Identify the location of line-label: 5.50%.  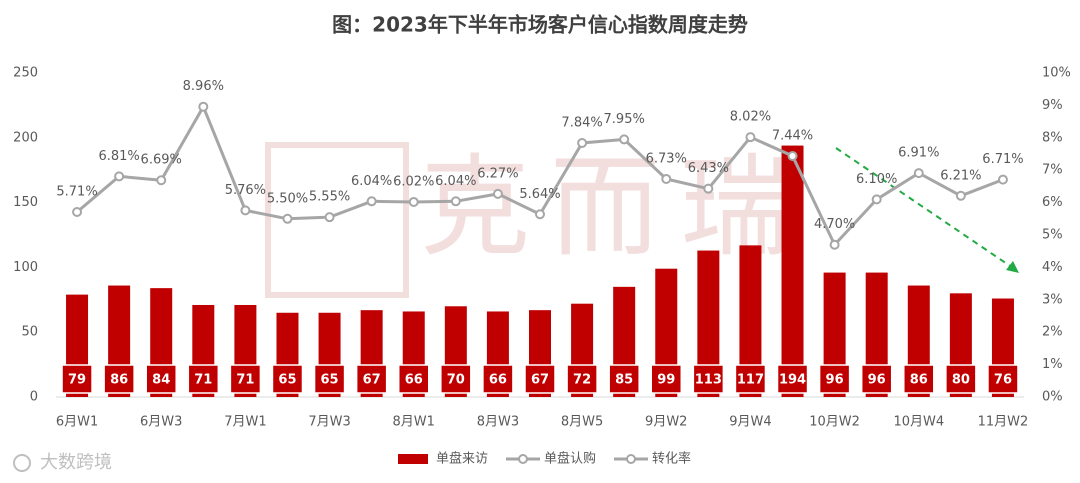
(287, 198).